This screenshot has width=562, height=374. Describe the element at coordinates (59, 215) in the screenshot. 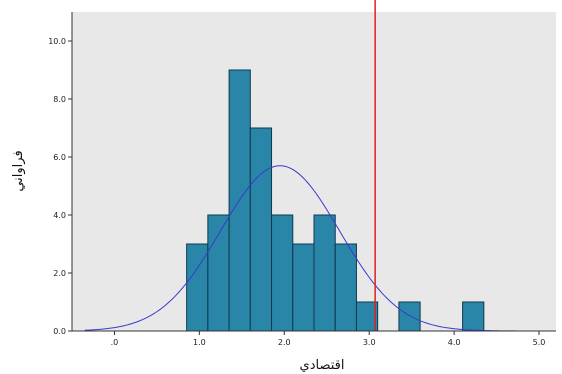

I see `y-tick-label: 4.0` at that location.